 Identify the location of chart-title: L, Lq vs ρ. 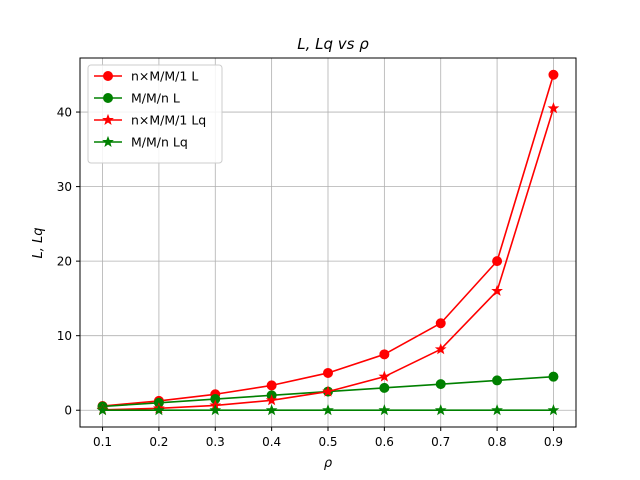
(333, 44).